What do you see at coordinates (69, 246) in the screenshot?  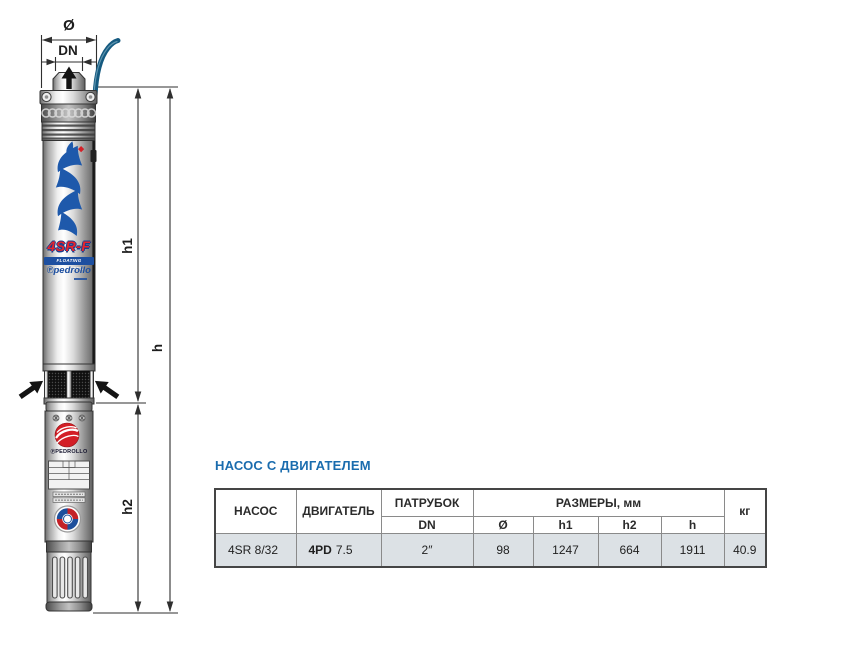 I see `pump-model-label: 4SR-F` at bounding box center [69, 246].